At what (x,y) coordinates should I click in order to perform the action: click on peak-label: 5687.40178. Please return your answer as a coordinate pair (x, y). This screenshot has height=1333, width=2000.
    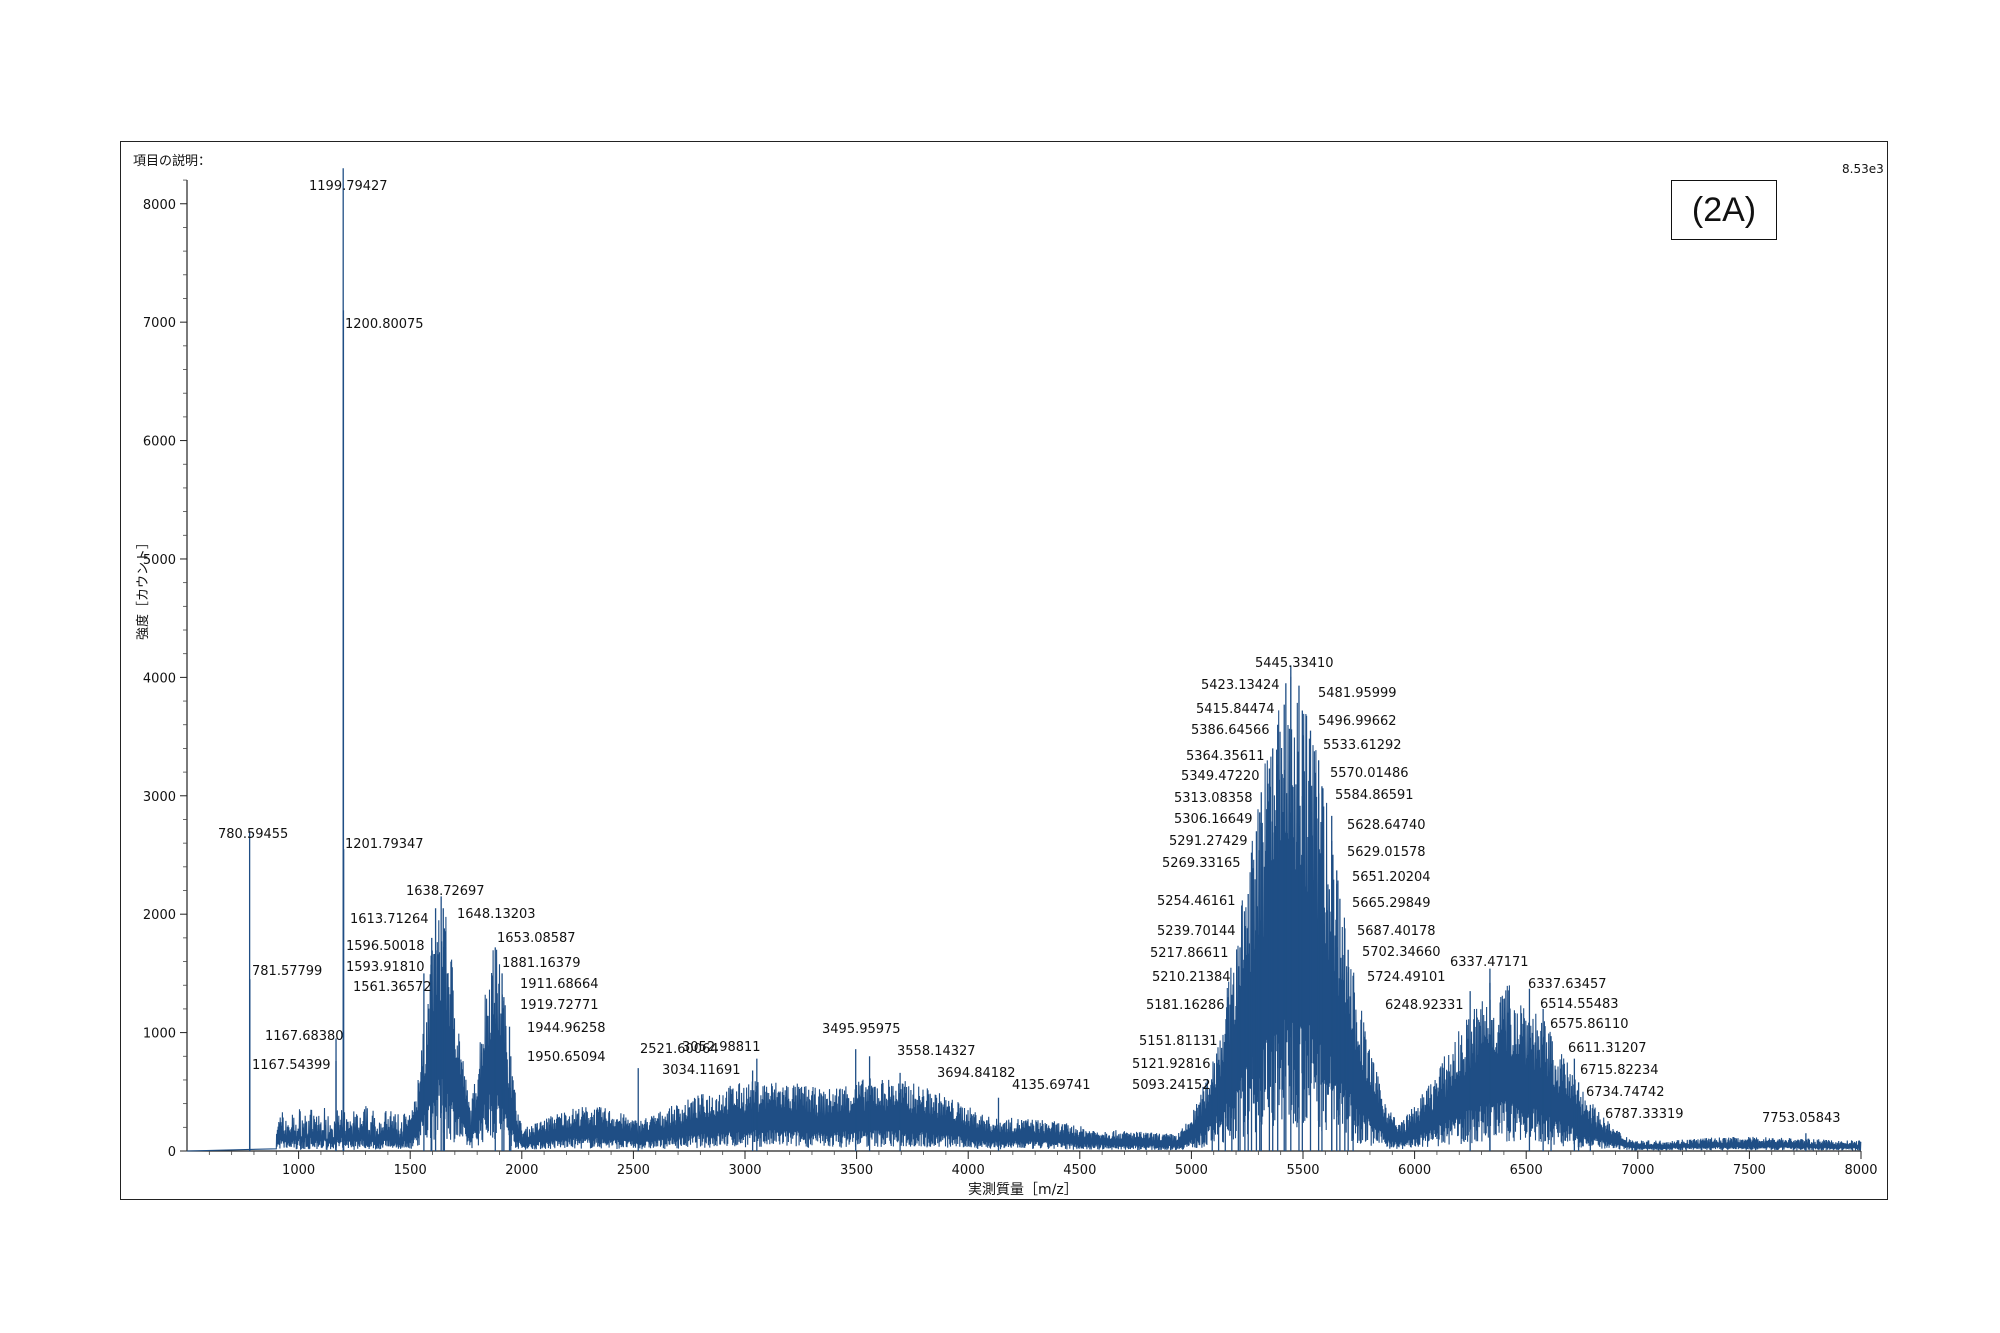
    Looking at the image, I should click on (1396, 931).